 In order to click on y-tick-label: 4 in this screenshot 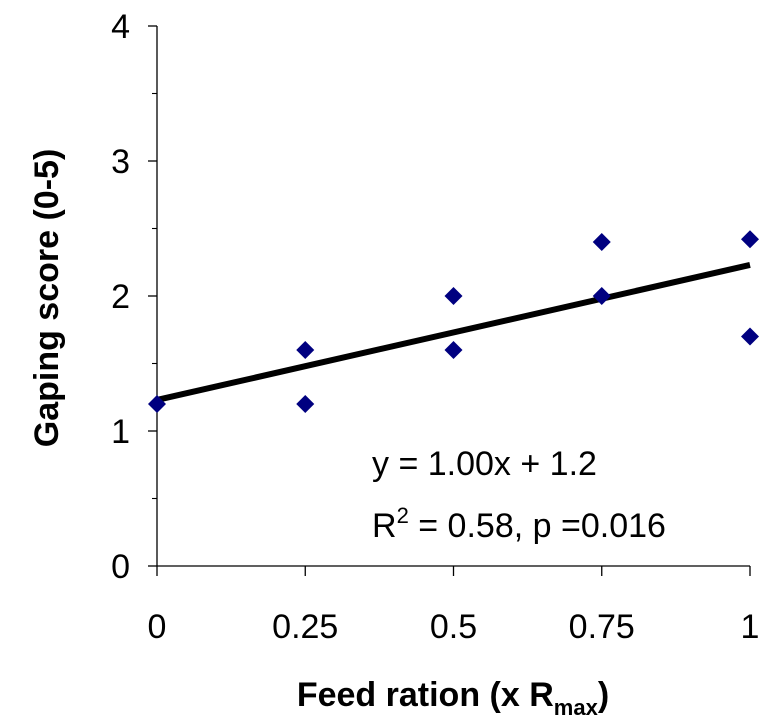, I will do `click(120, 27)`.